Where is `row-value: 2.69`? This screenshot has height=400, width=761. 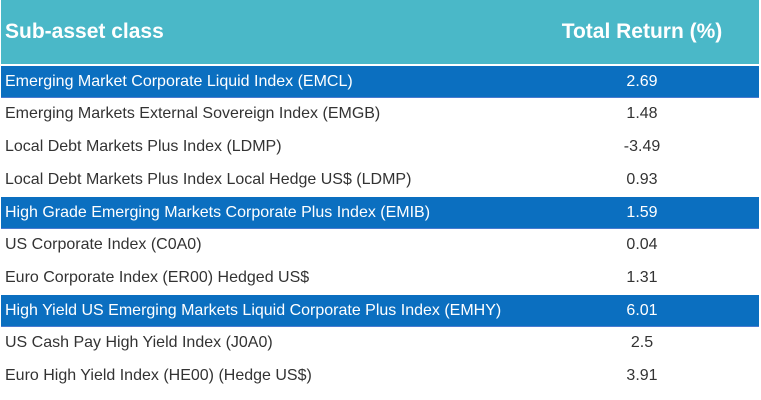 row-value: 2.69 is located at coordinates (642, 81).